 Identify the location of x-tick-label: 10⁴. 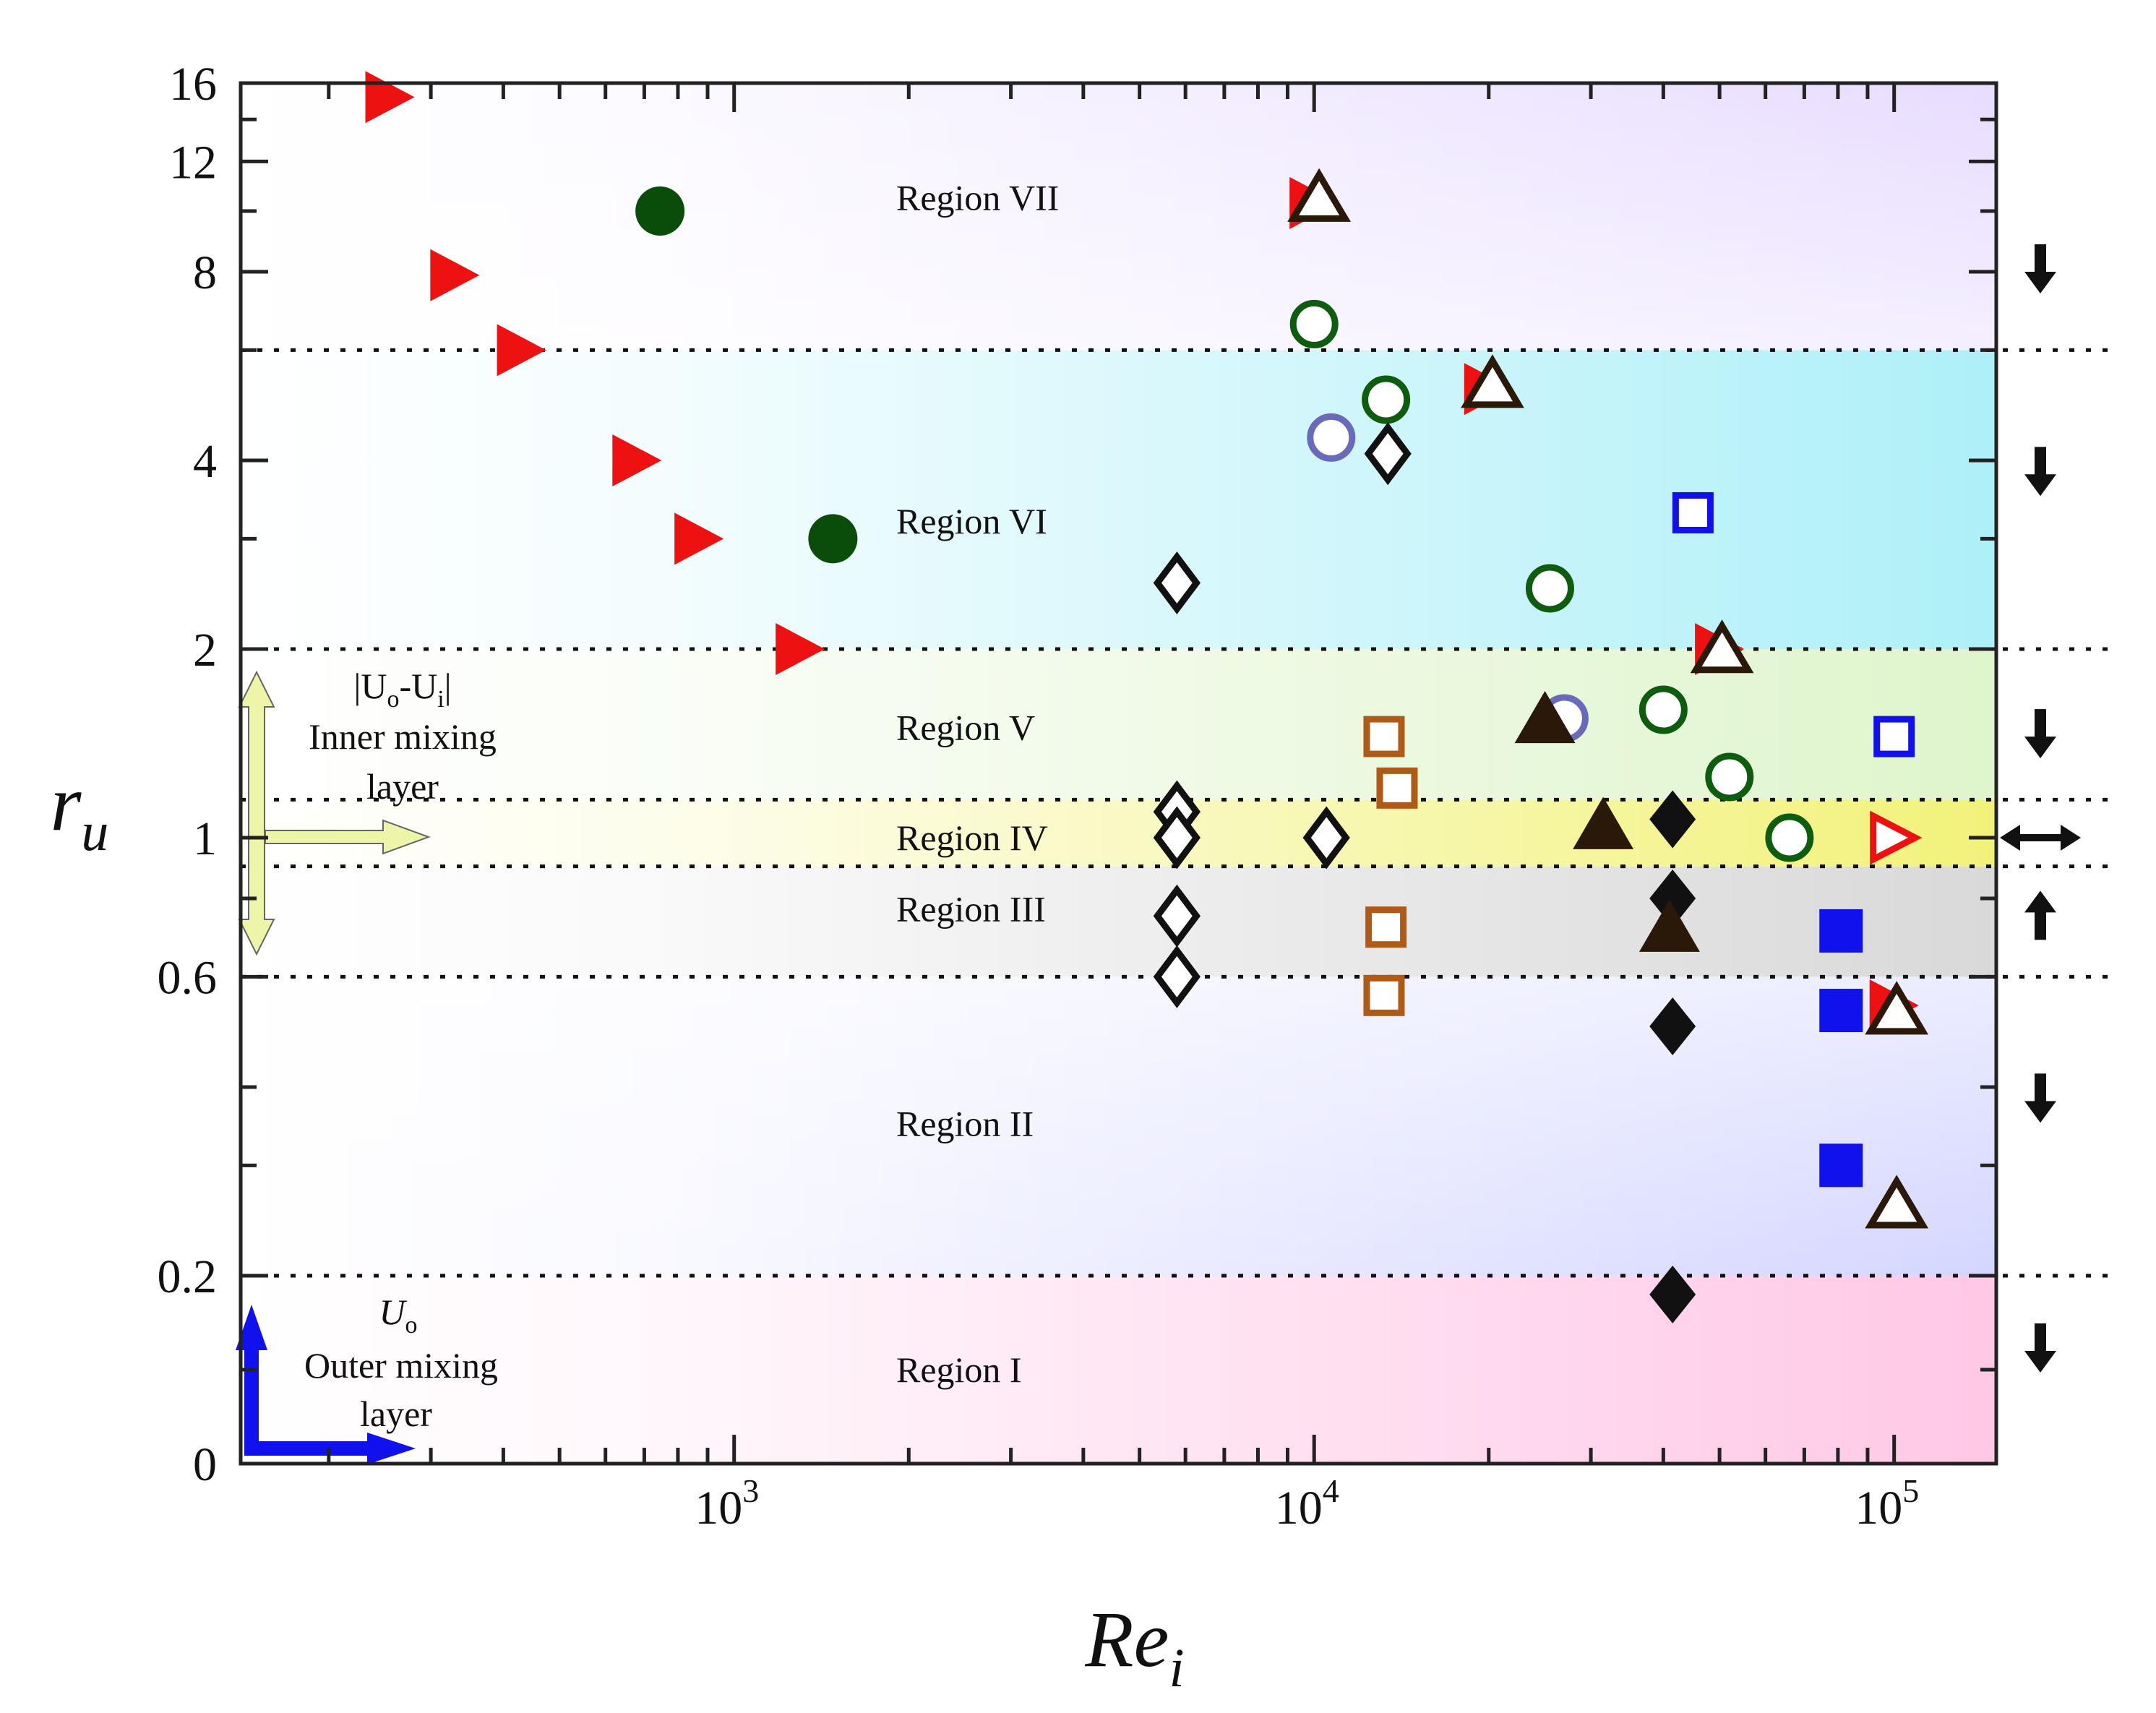
(1307, 1503).